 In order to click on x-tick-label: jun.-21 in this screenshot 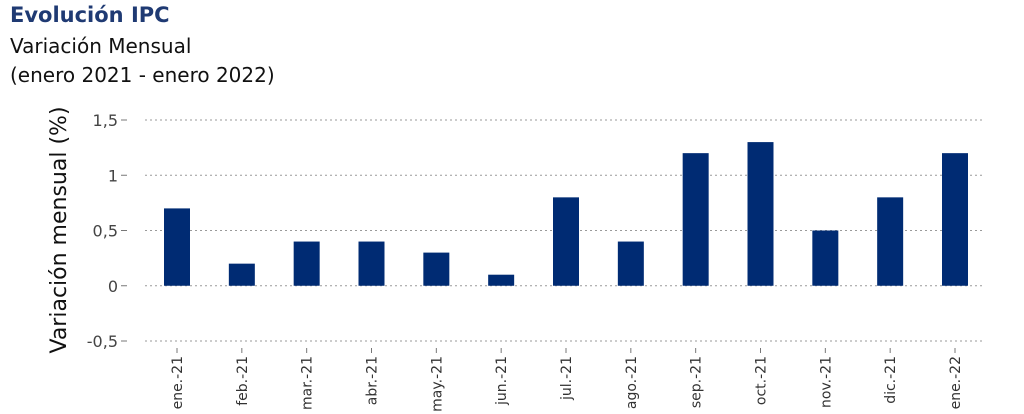, I will do `click(502, 381)`.